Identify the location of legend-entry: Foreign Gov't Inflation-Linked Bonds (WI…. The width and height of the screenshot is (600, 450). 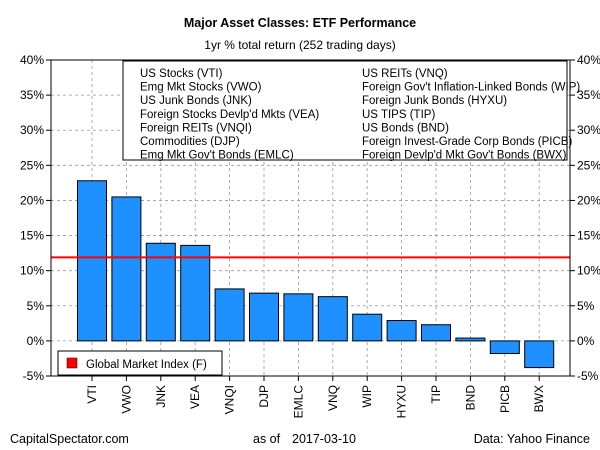
(471, 88).